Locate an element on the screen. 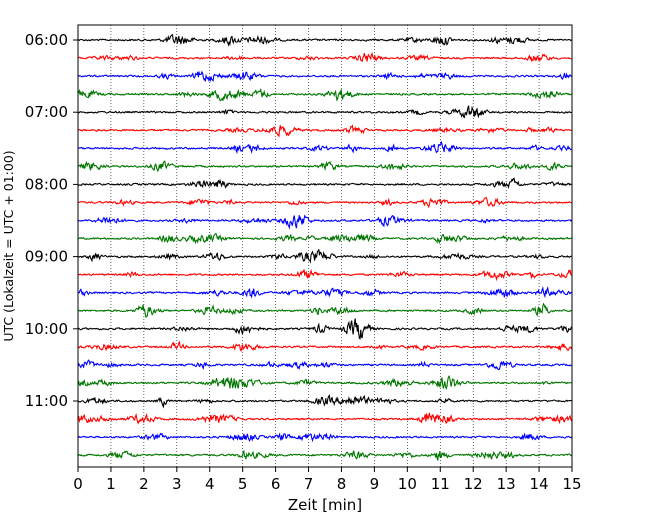 This screenshot has width=650, height=520. x-tick-label: 14 is located at coordinates (539, 484).